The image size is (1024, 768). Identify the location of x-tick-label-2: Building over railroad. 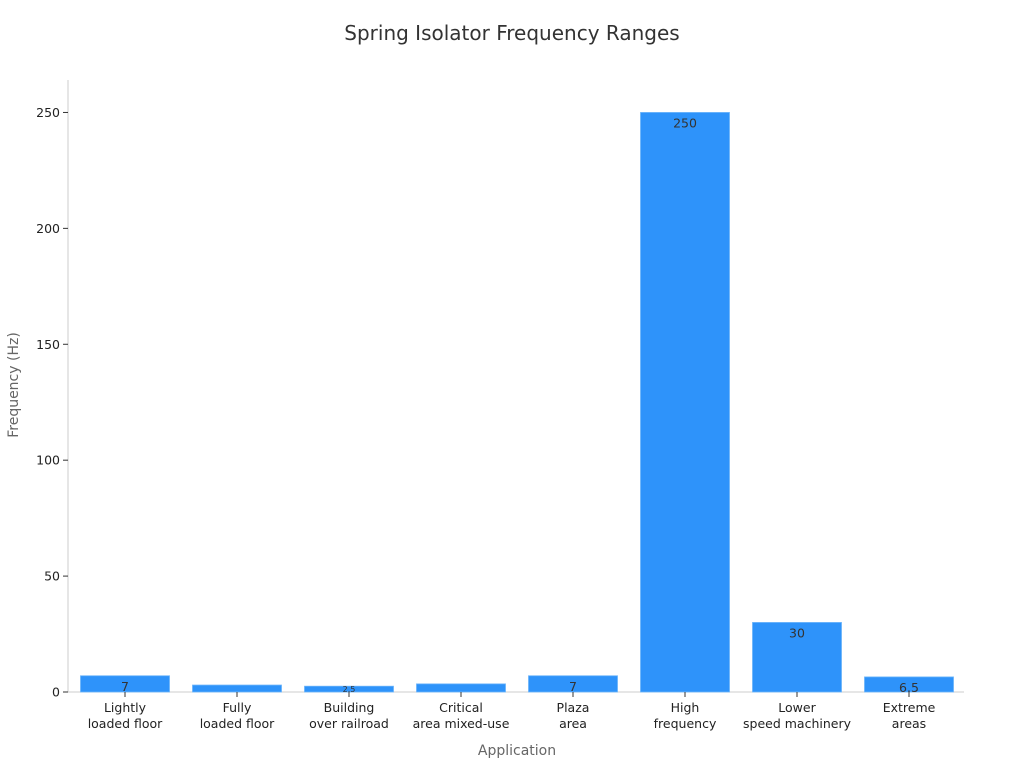
(349, 715).